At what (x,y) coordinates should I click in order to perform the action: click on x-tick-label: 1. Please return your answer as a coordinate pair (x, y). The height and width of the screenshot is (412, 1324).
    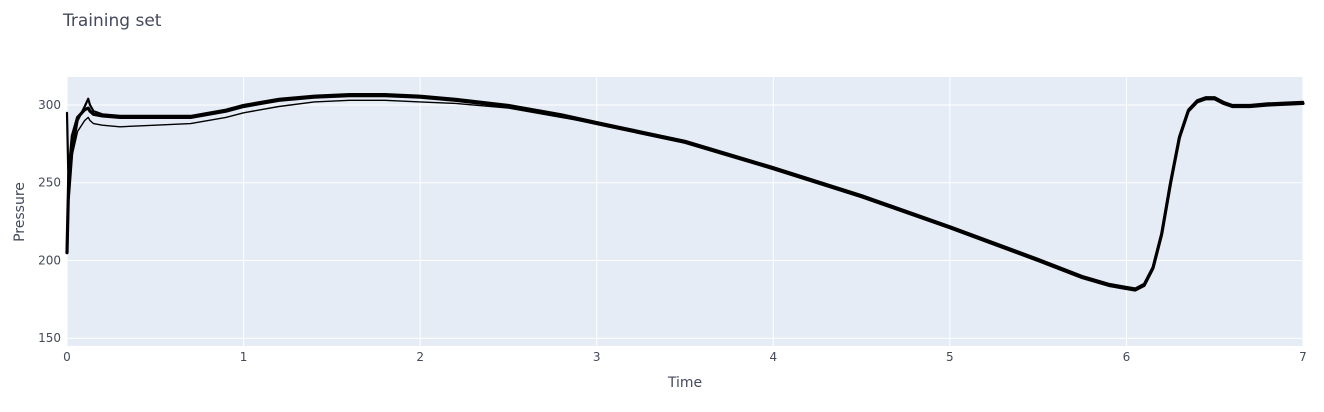
    Looking at the image, I should click on (244, 357).